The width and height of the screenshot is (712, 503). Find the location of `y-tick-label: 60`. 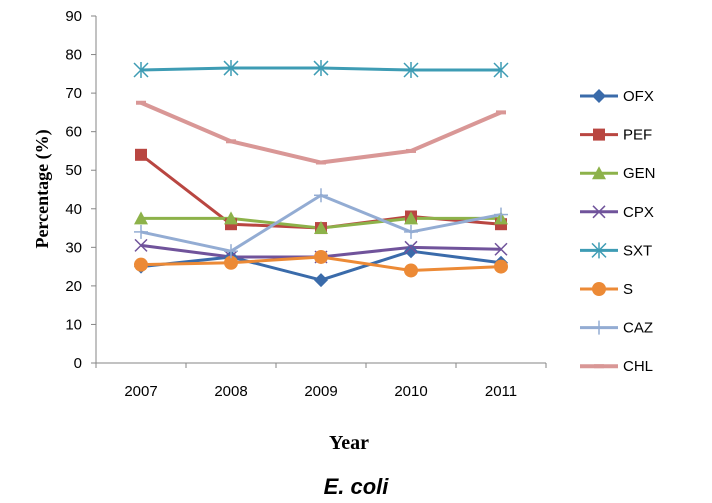

y-tick-label: 60 is located at coordinates (73, 132).